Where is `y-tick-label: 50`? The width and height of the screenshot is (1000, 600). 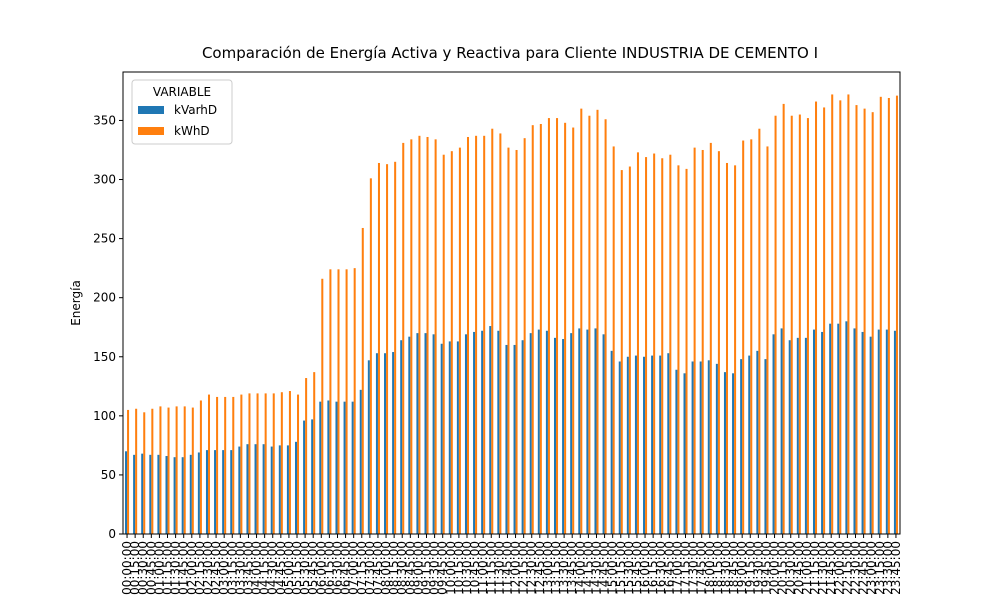 y-tick-label: 50 is located at coordinates (108, 475).